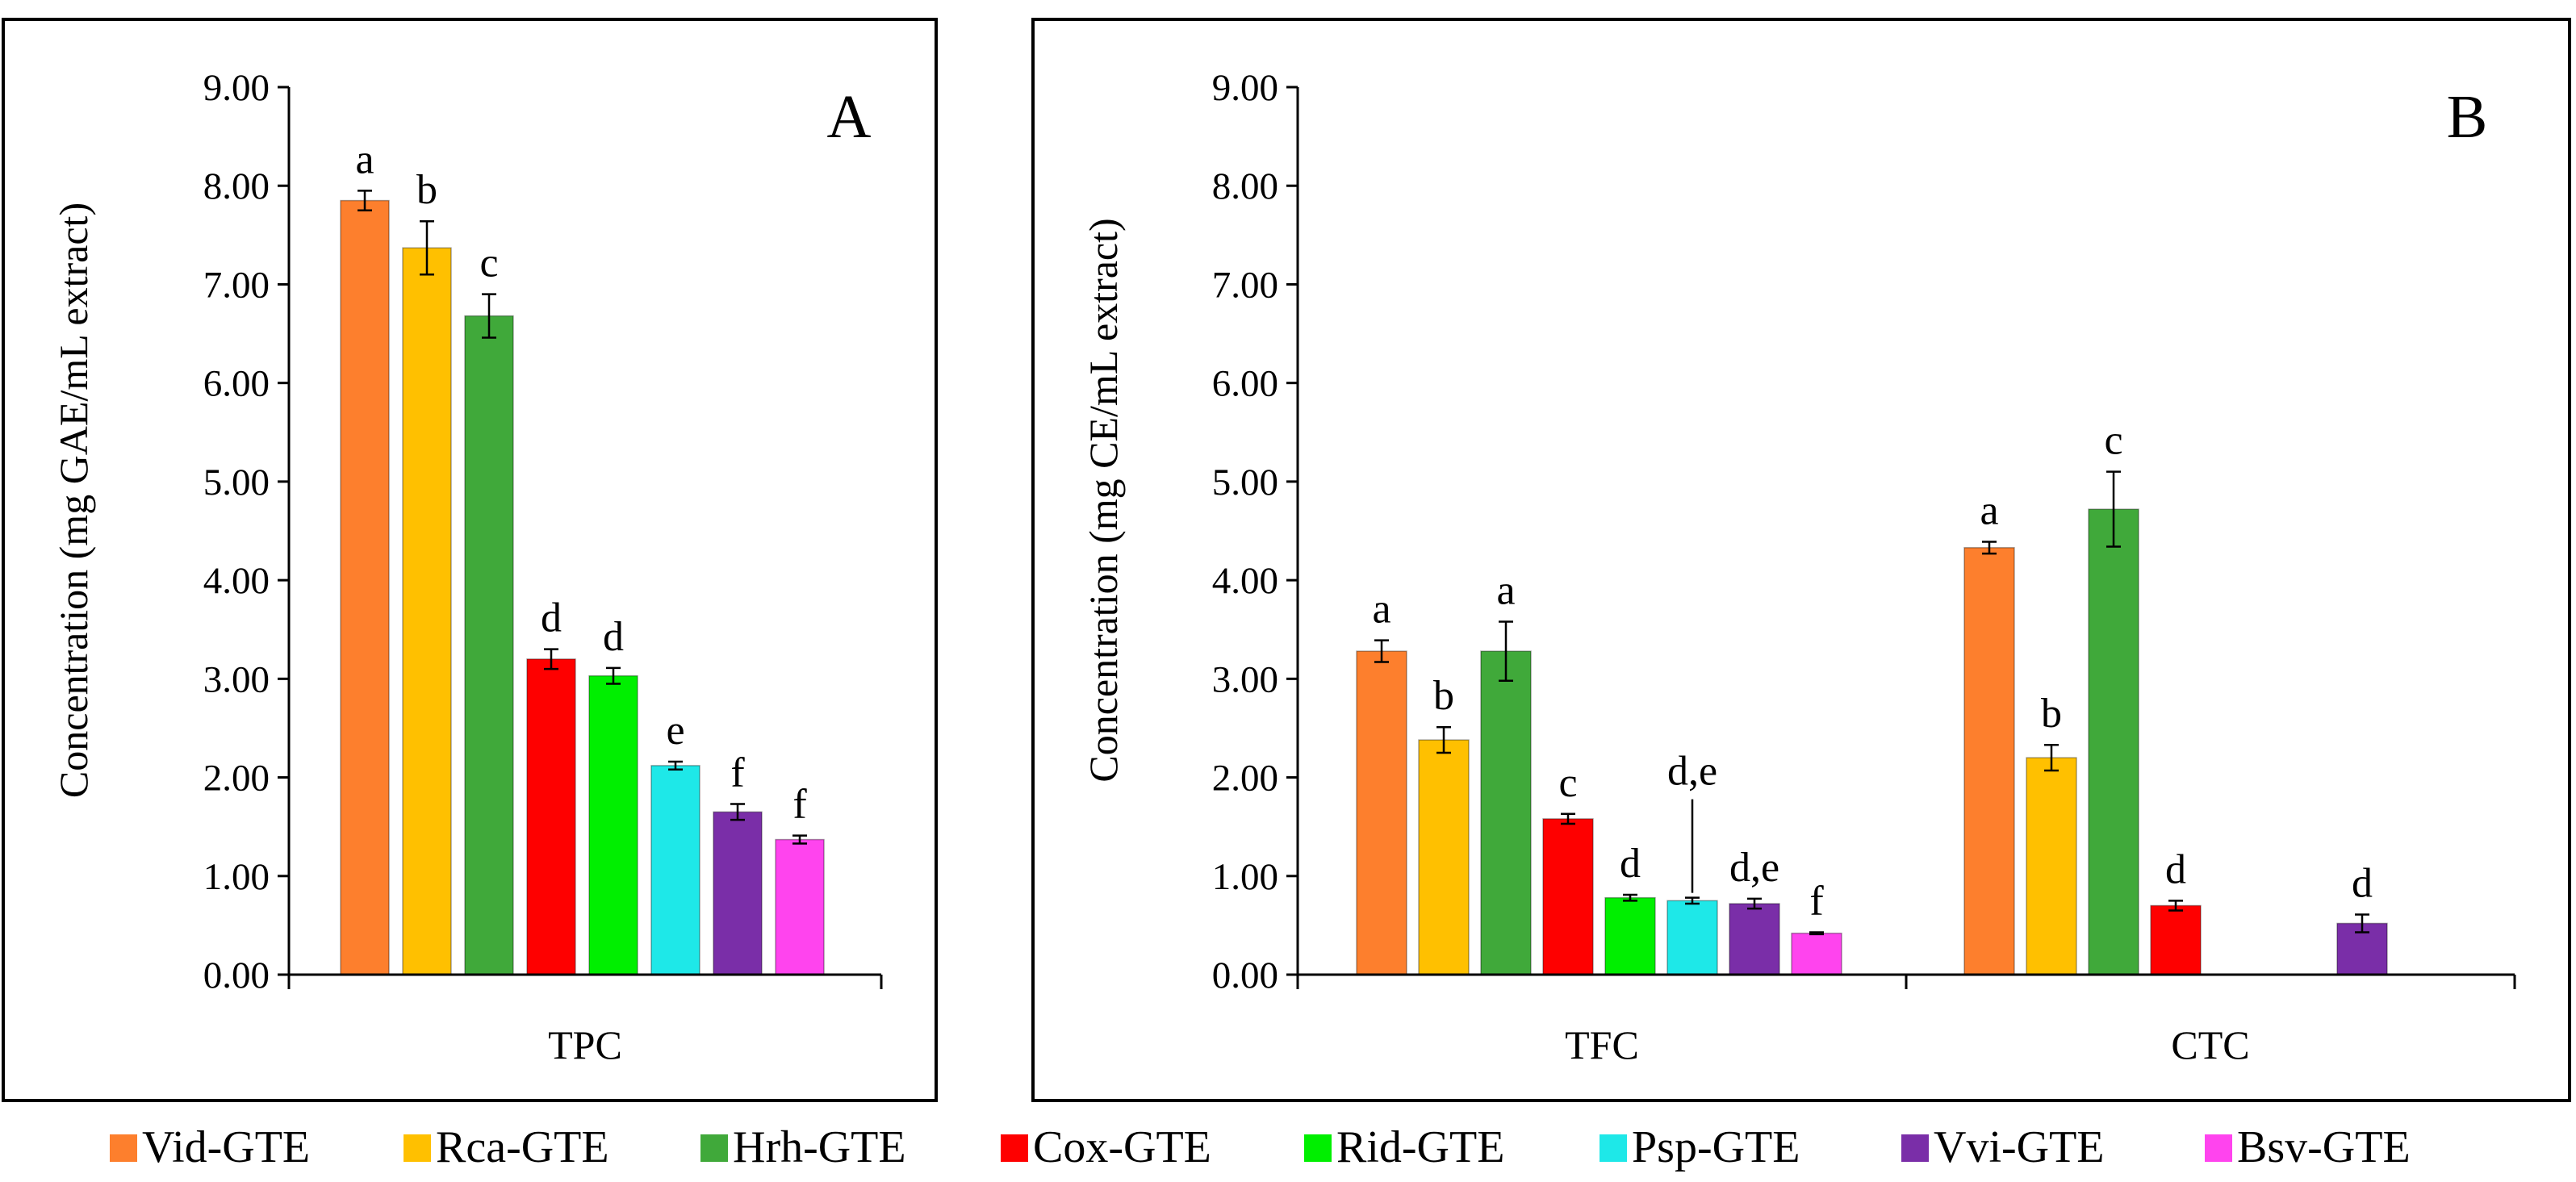 The width and height of the screenshot is (2576, 1182). I want to click on legend-label-rca-gte: Rca-GTE, so click(522, 1147).